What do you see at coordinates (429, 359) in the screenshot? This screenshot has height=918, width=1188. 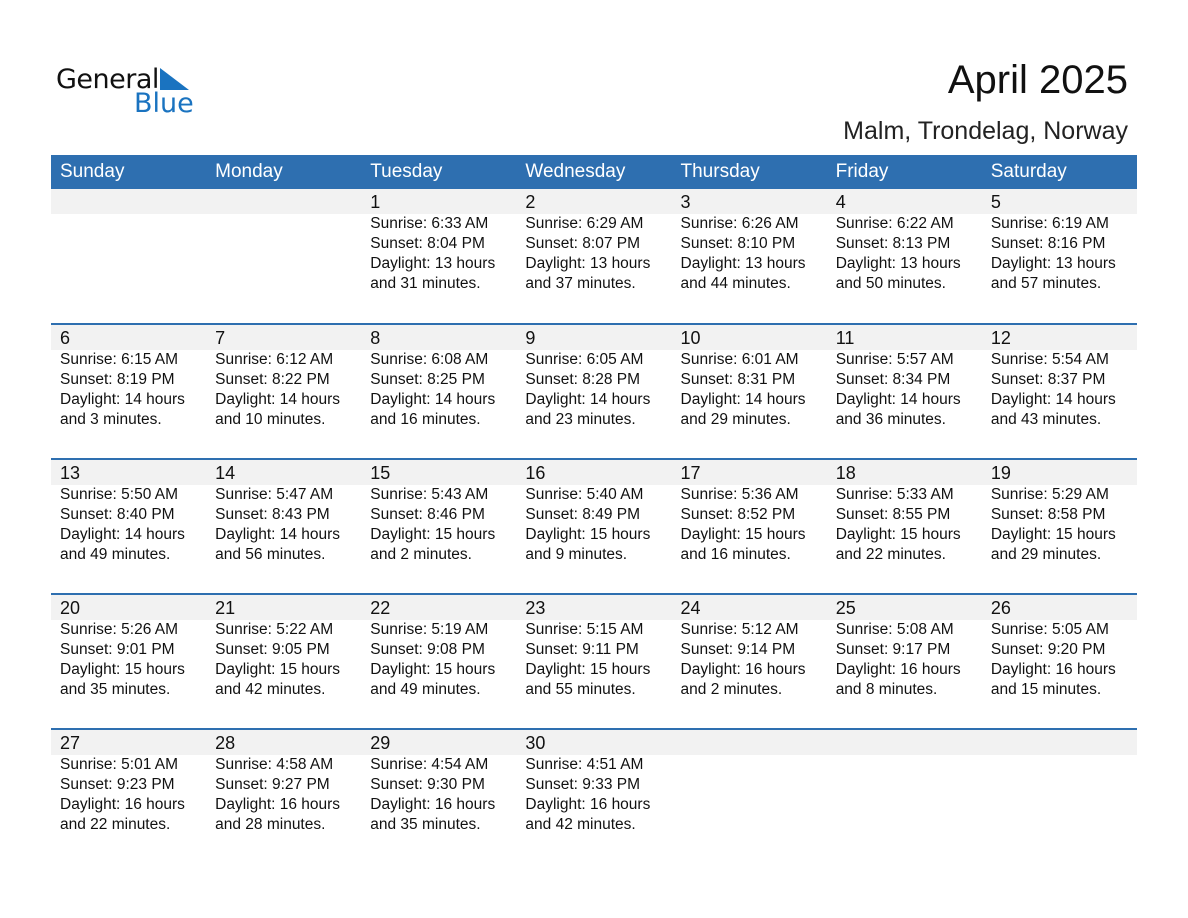 I see `sunrise-text: Sunrise: 6:08 AM` at bounding box center [429, 359].